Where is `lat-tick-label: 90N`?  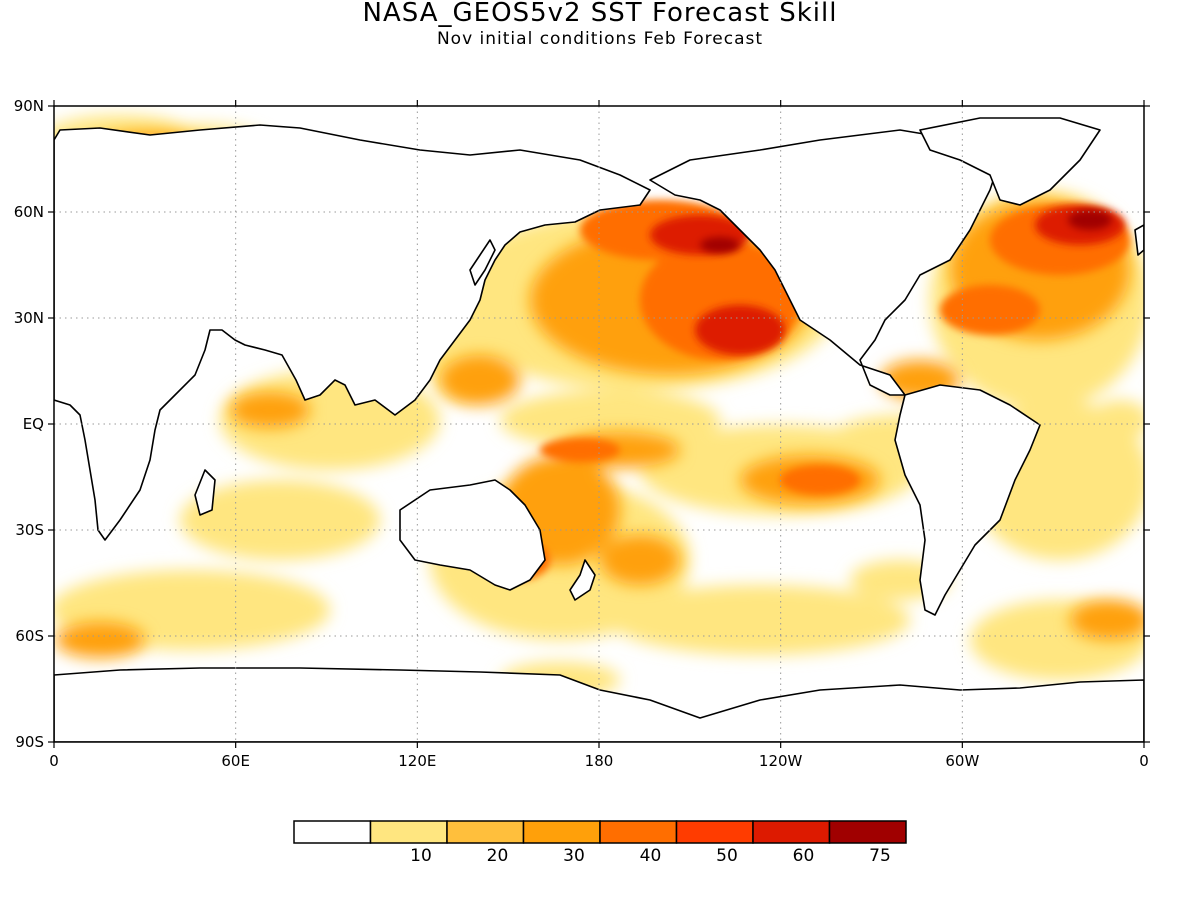
lat-tick-label: 90N is located at coordinates (29, 106).